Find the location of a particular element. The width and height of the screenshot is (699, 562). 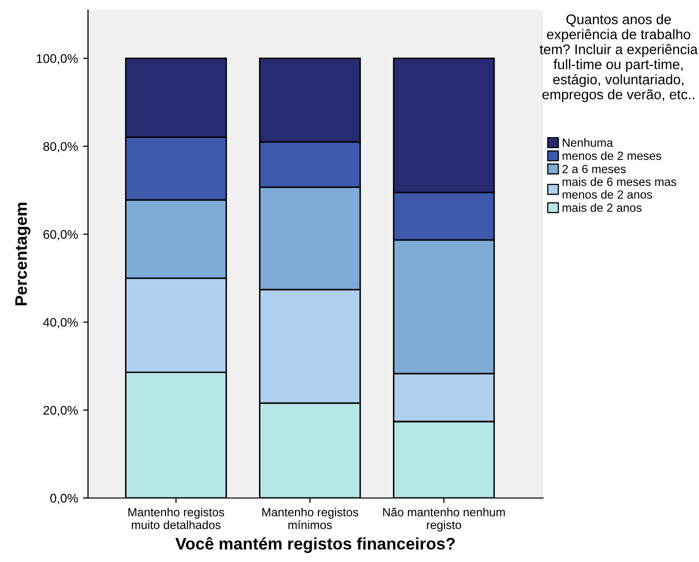

y-tick-label: 0,0% is located at coordinates (64, 499).